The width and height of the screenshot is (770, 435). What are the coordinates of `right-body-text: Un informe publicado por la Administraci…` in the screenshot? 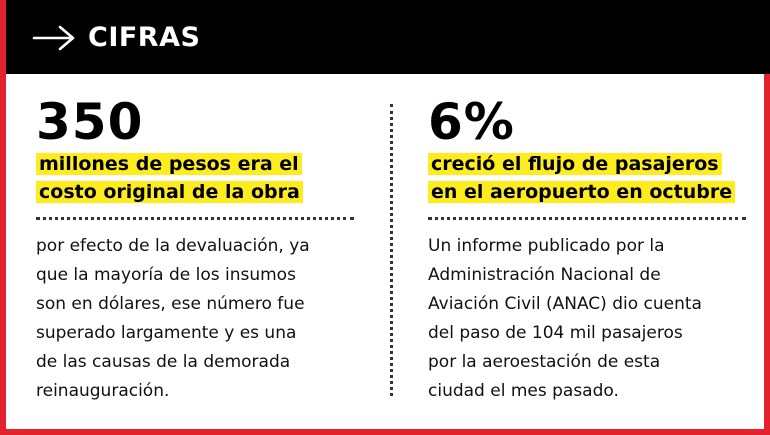 It's located at (565, 318).